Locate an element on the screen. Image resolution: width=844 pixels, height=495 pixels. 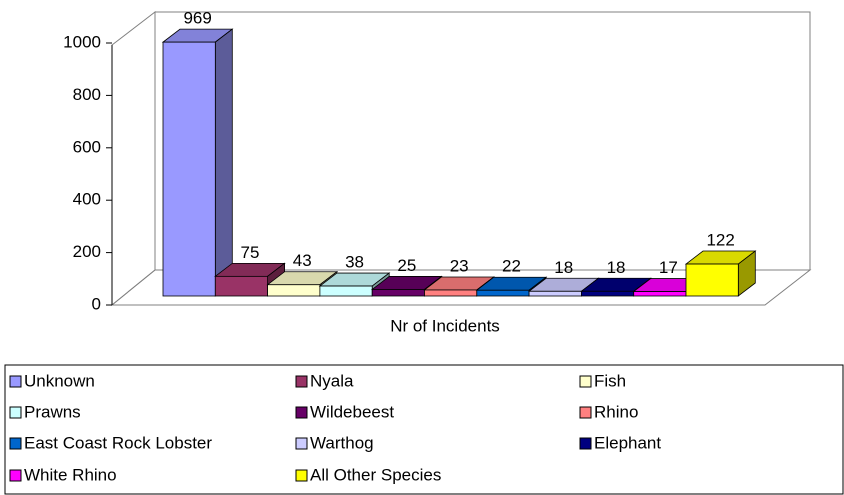
value-label: 38 is located at coordinates (354, 262).